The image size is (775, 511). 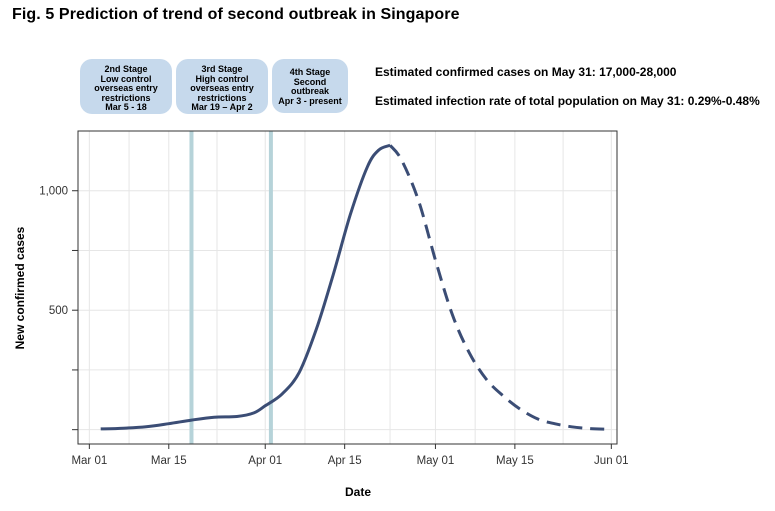 What do you see at coordinates (126, 107) in the screenshot?
I see `stage-2-line-5: Mar 5 - 18` at bounding box center [126, 107].